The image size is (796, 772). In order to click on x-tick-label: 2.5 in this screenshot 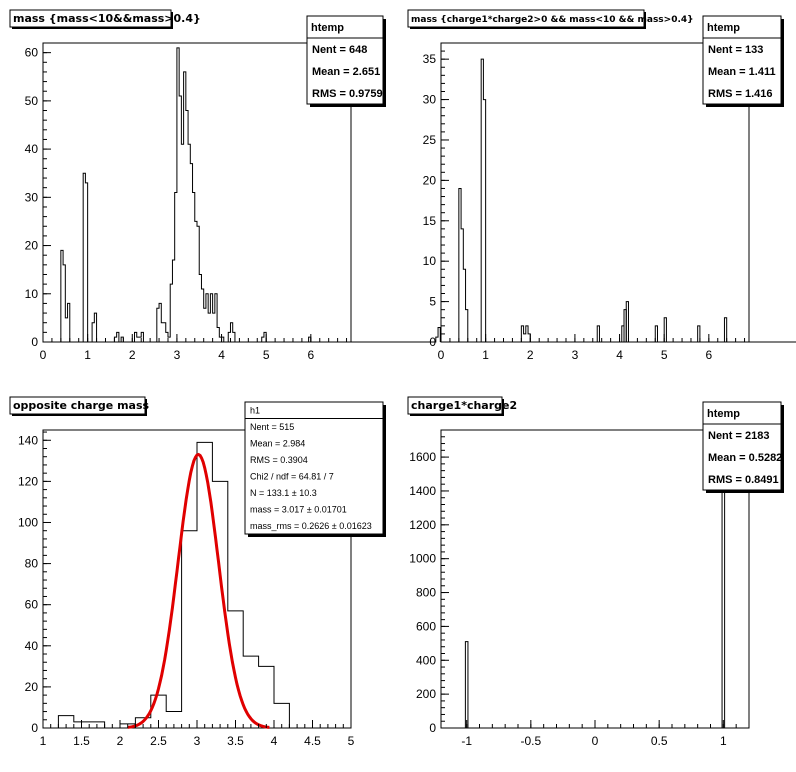, I will do `click(158, 741)`.